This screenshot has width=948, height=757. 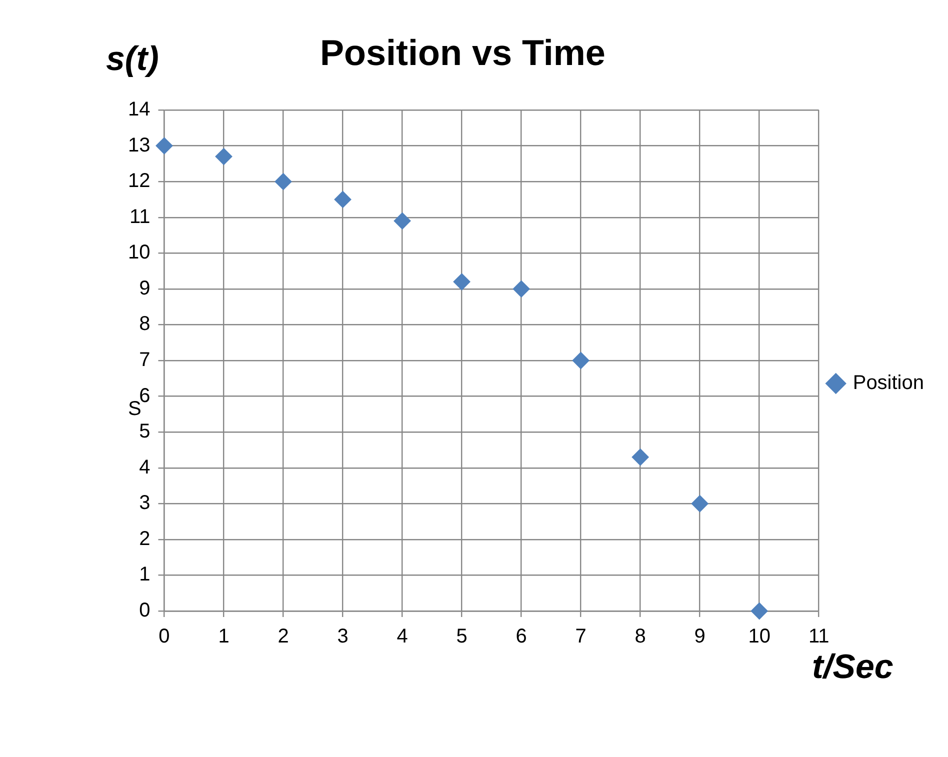 What do you see at coordinates (144, 431) in the screenshot?
I see `y-tick-label: 5` at bounding box center [144, 431].